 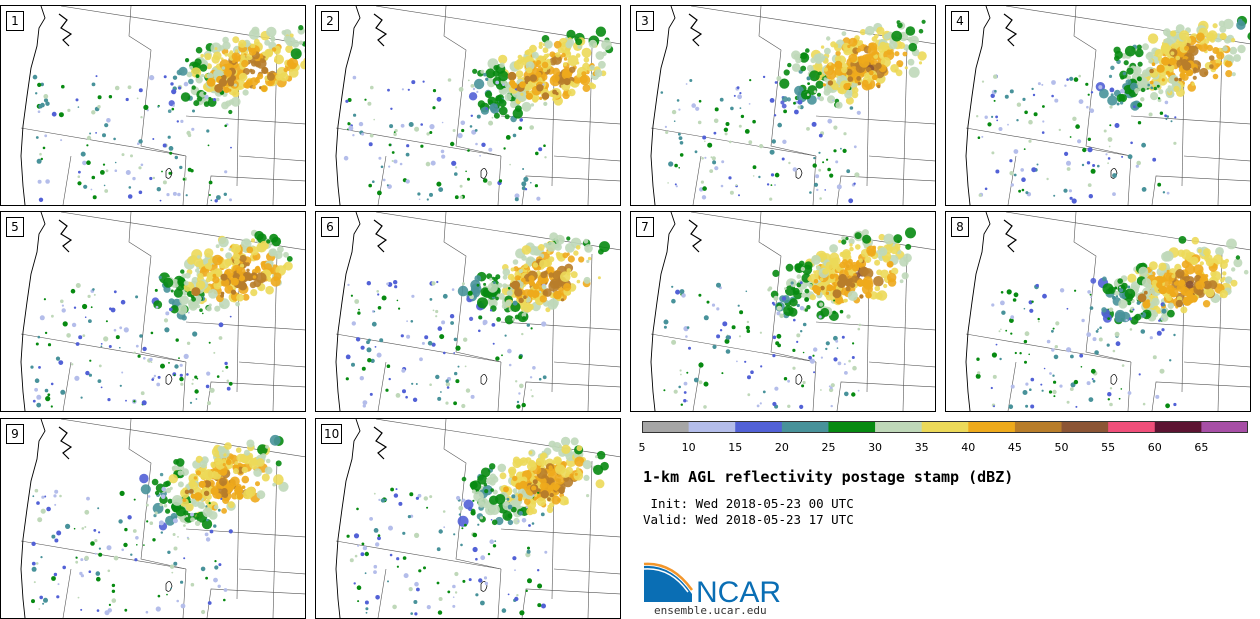 What do you see at coordinates (1154, 447) in the screenshot?
I see `colorbar-tick-label: 60` at bounding box center [1154, 447].